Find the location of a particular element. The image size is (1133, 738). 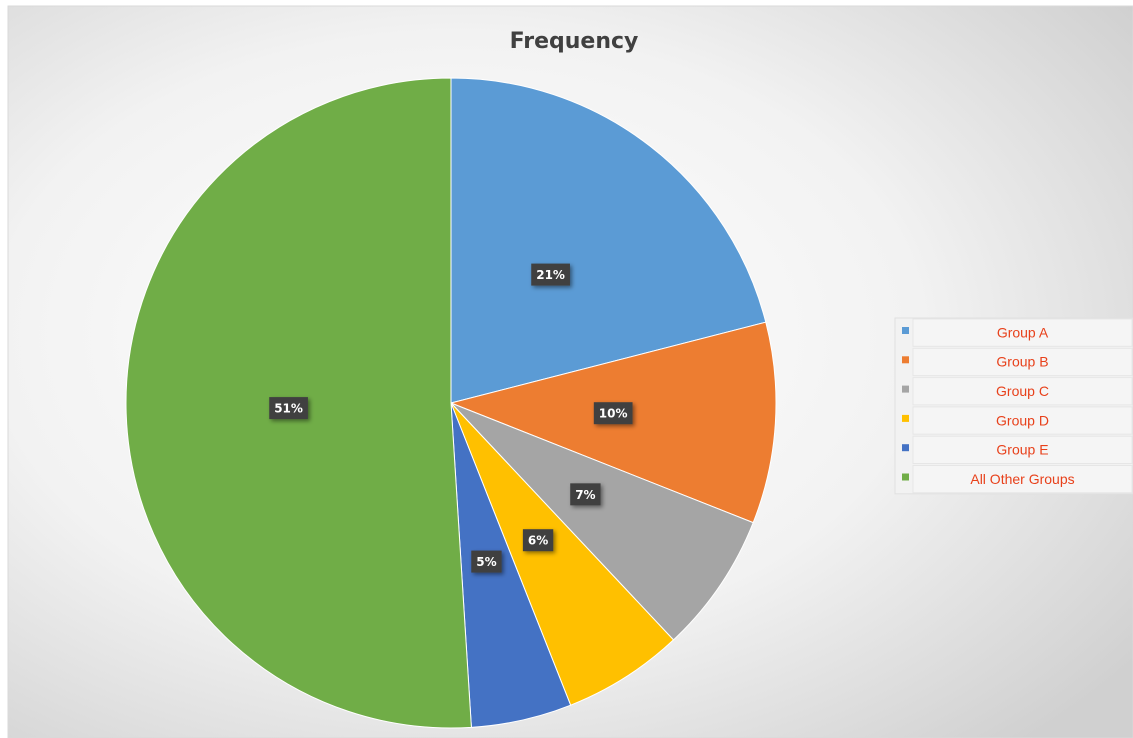

legend-label: Group E is located at coordinates (1022, 450).